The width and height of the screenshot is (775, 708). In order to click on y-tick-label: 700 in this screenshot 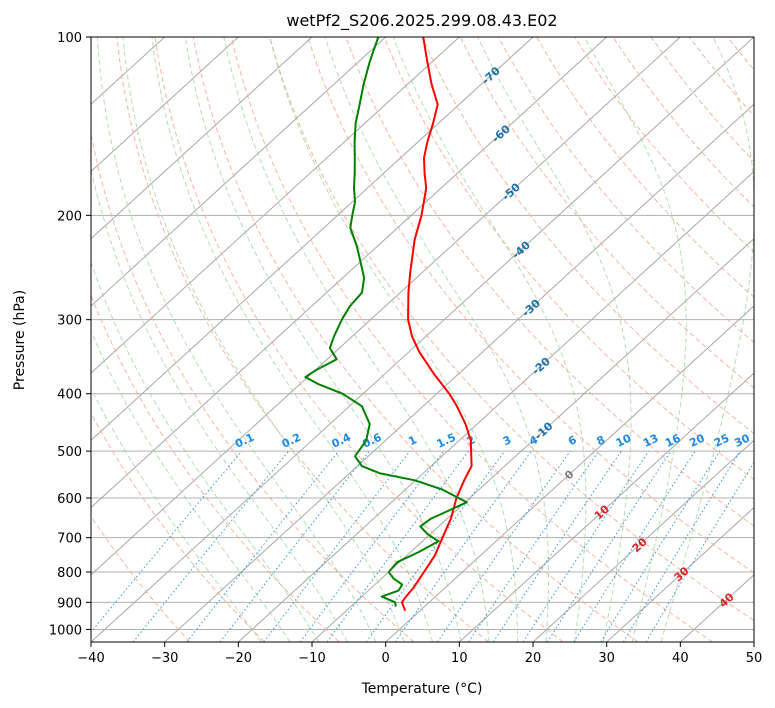, I will do `click(69, 539)`.